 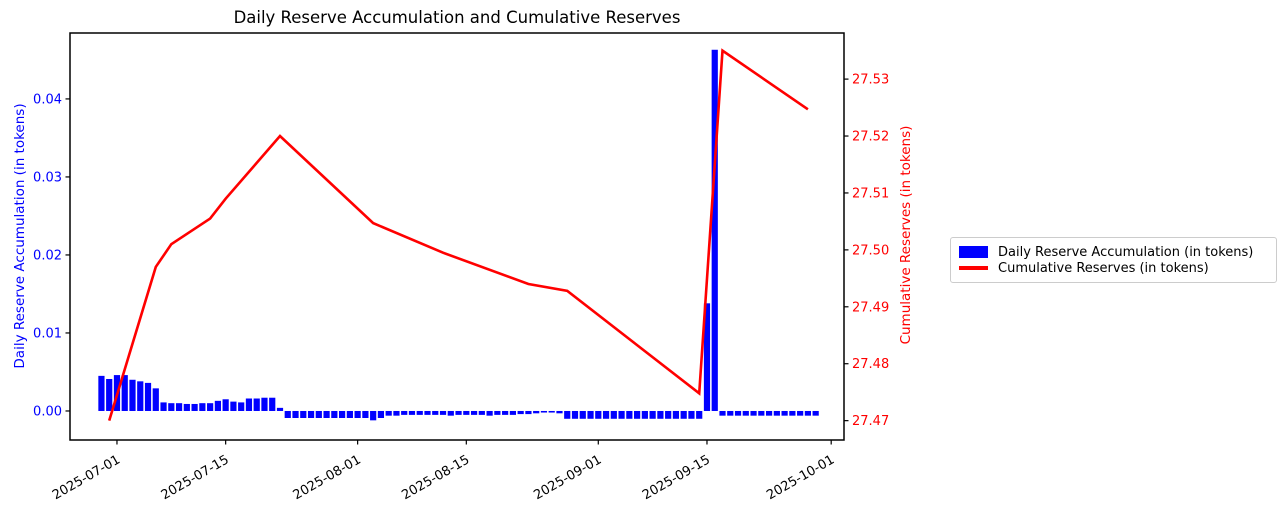 What do you see at coordinates (47, 333) in the screenshot?
I see `left-tick-label: 0.01` at bounding box center [47, 333].